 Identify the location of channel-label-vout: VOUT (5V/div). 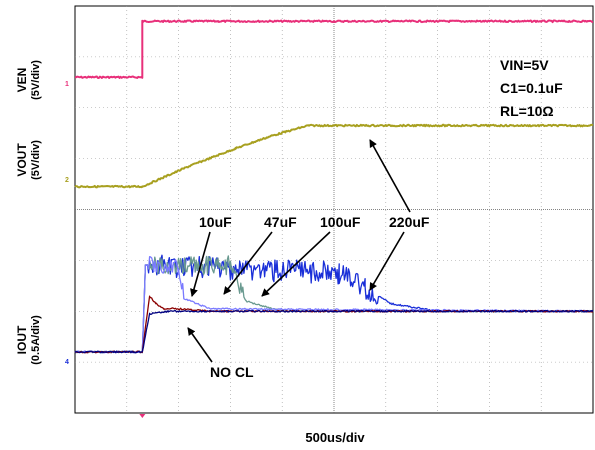
(28, 160).